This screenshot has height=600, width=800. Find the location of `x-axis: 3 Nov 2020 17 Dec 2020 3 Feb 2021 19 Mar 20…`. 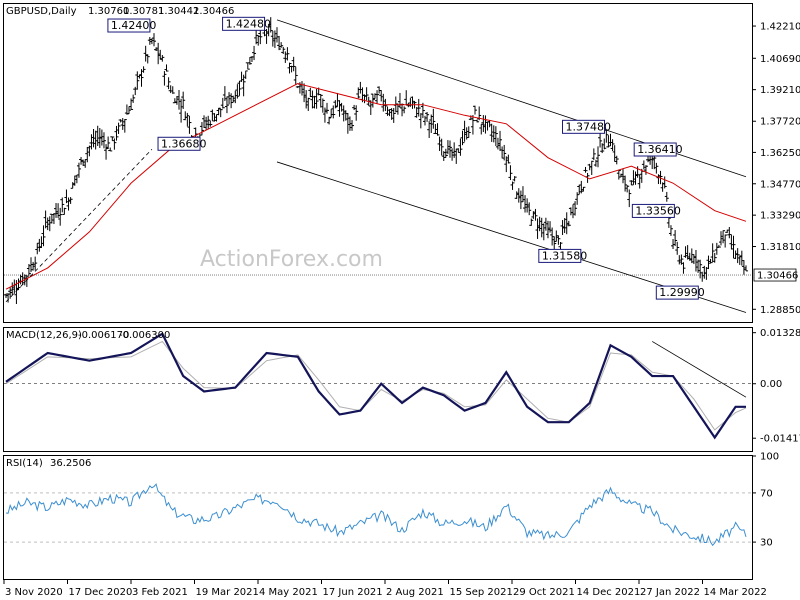

x-axis: 3 Nov 2020 17 Dec 2020 3 Feb 2021 19 Mar 20… is located at coordinates (385, 589).